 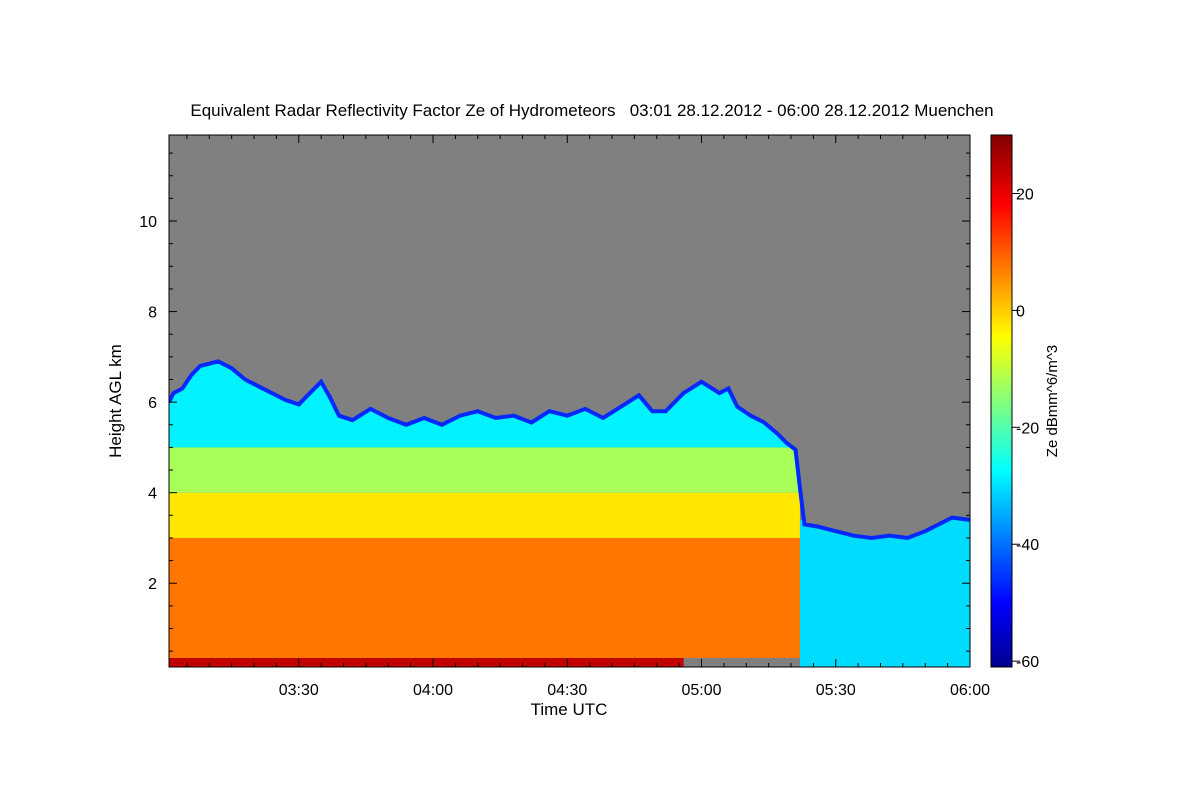 I want to click on colorbar-gradient, so click(x=1001, y=401).